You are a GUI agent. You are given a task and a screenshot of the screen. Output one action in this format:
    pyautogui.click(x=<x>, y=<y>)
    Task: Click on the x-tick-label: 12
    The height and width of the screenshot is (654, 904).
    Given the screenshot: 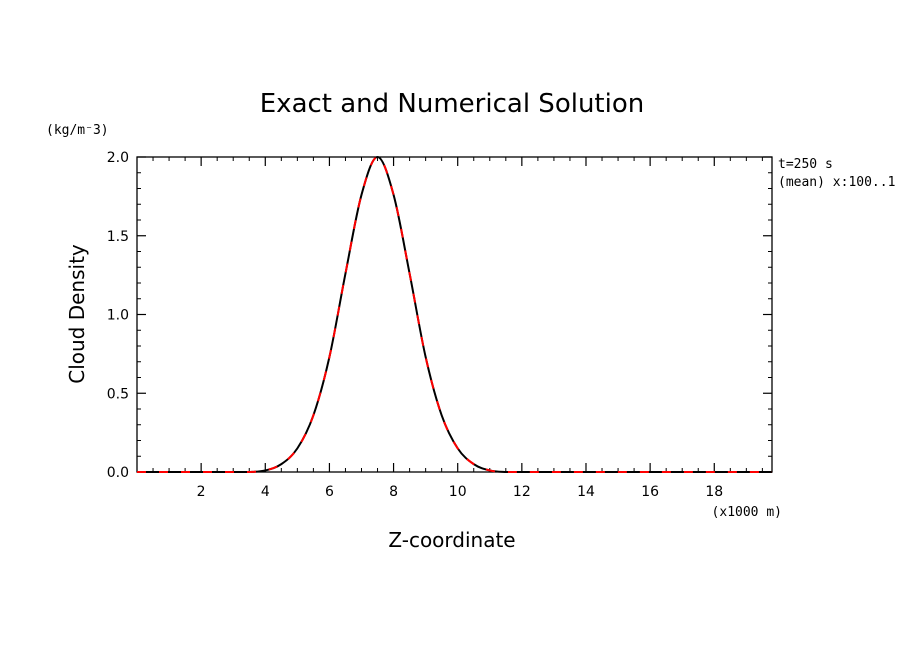 What is the action you would take?
    pyautogui.click(x=522, y=492)
    